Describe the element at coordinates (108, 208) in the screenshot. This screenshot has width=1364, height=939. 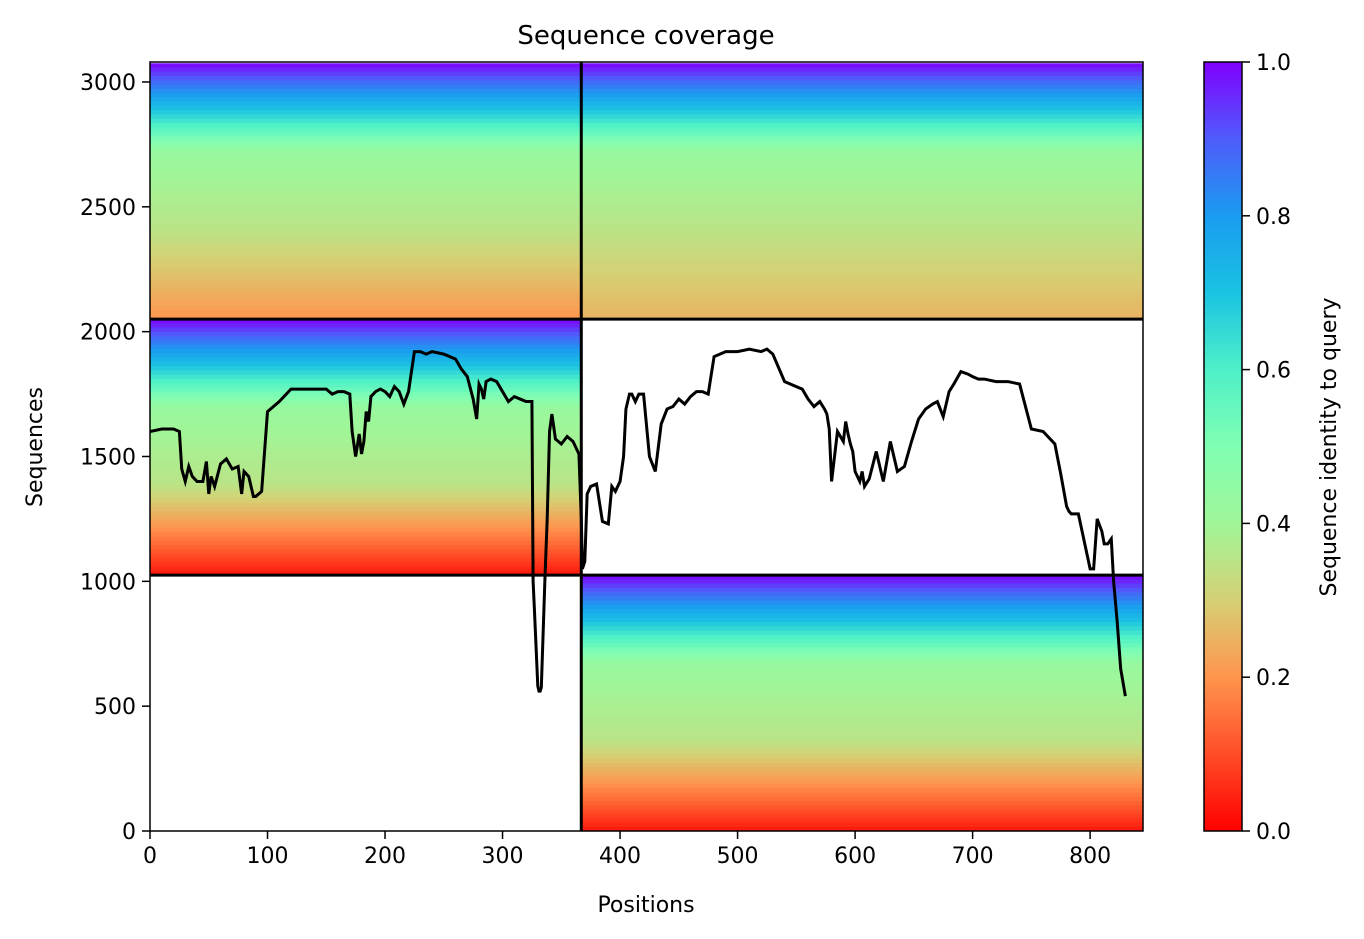
I see `y-tick-label: 2500` at that location.